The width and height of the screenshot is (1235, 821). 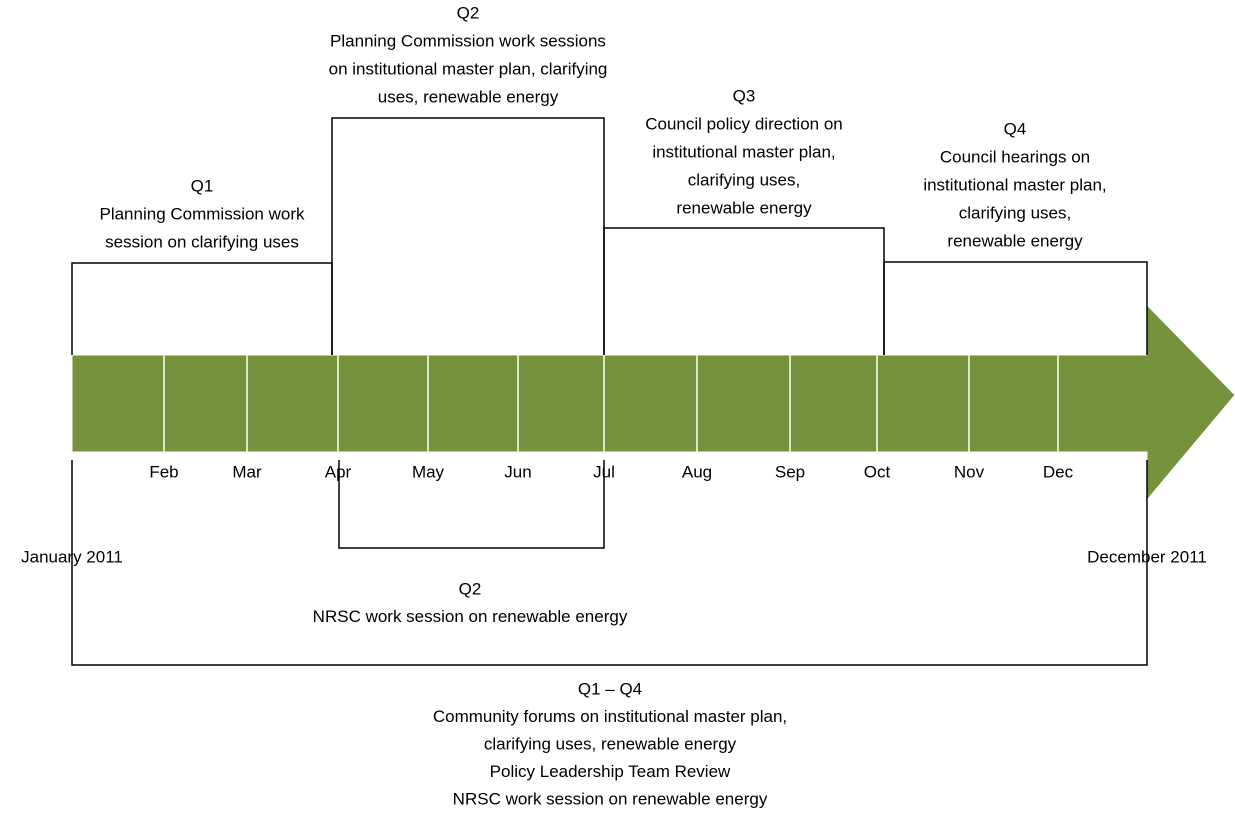 What do you see at coordinates (468, 40) in the screenshot?
I see `phase-text: Planning Commission work sessions` at bounding box center [468, 40].